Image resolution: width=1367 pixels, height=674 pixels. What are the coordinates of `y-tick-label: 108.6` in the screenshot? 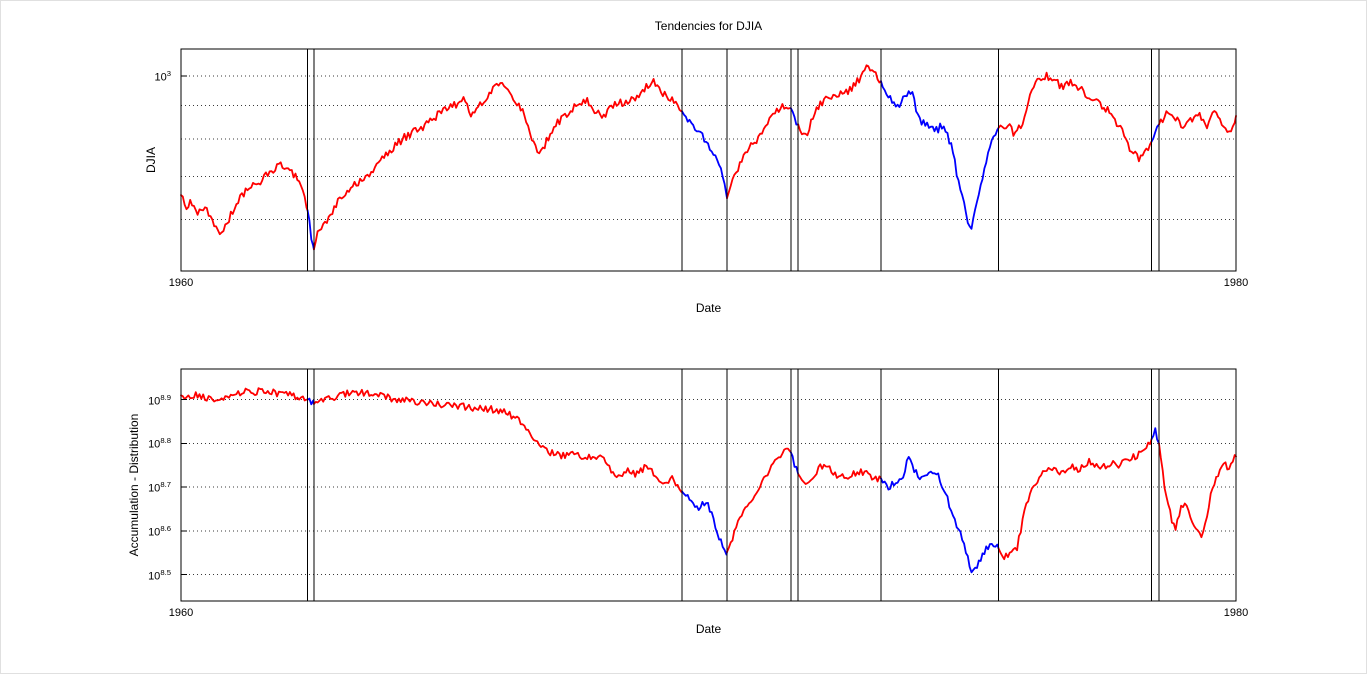 It's located at (159, 531).